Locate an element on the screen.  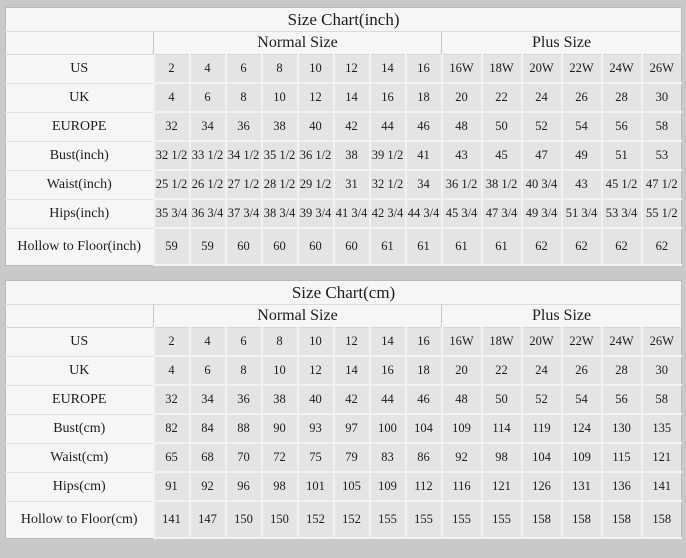
size-cell: 72 is located at coordinates (279, 457).